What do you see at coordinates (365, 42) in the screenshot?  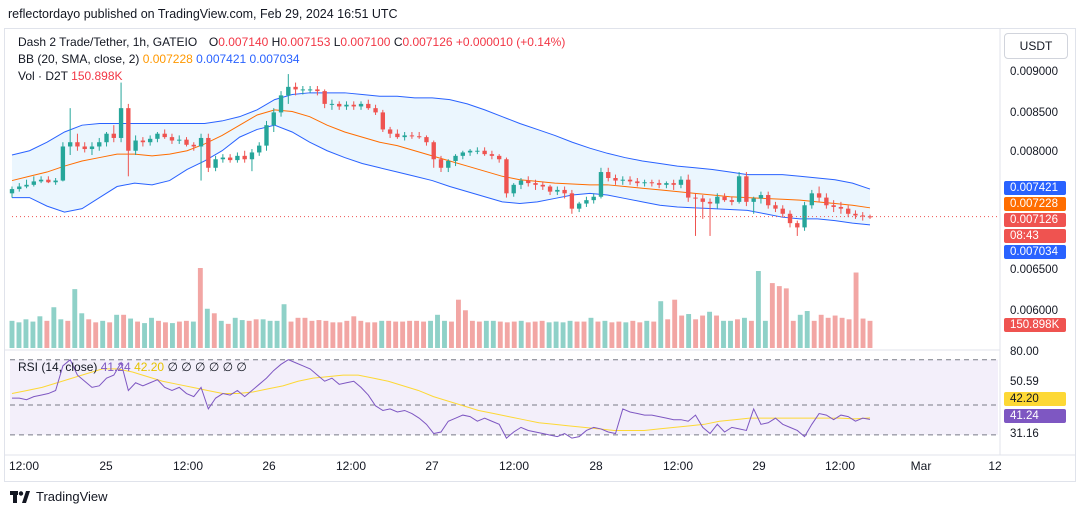 I see `low-value: 0.007100` at bounding box center [365, 42].